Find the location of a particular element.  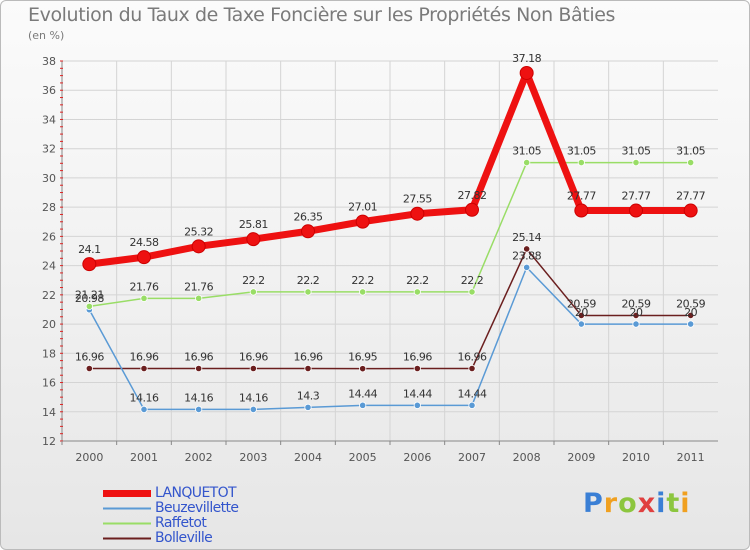

data-point-beuzevillette-2001 is located at coordinates (144, 409).